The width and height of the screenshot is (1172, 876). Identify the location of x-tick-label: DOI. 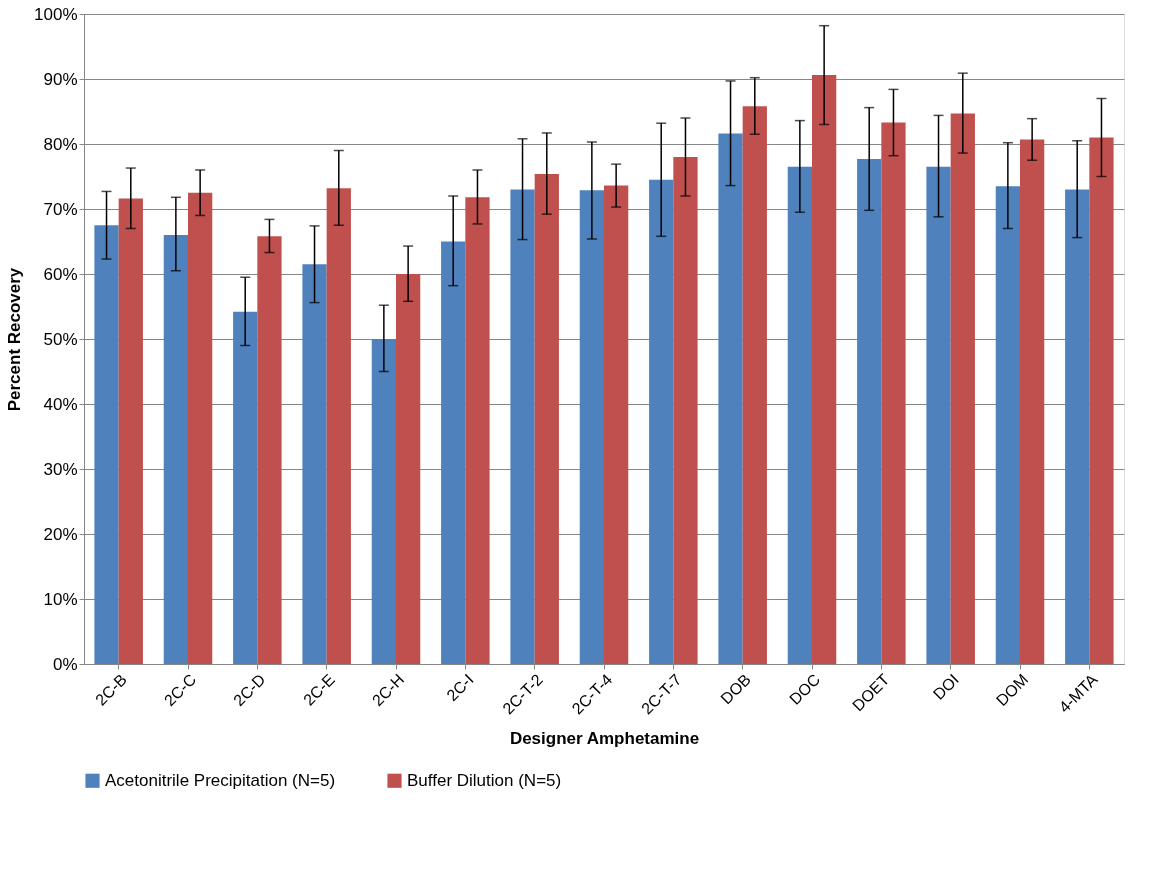
(945, 686).